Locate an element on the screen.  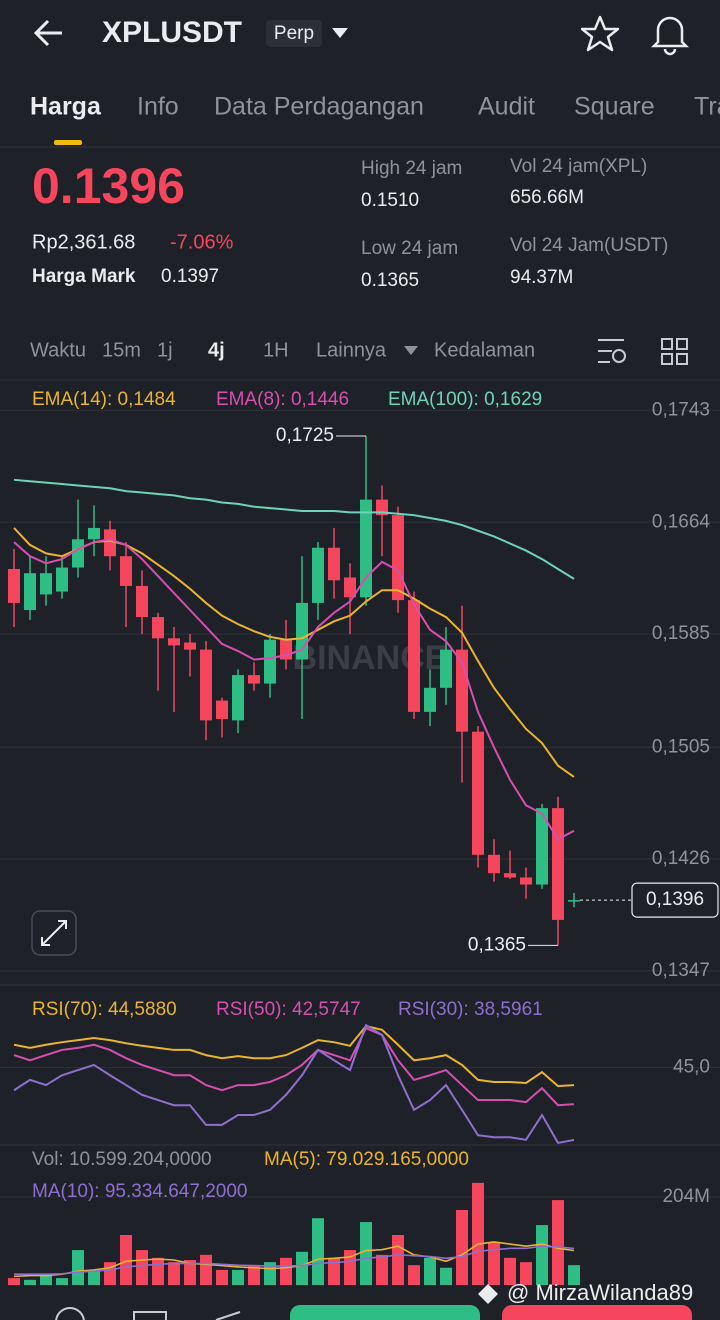
toolbar-item: Waktu is located at coordinates (58, 350).